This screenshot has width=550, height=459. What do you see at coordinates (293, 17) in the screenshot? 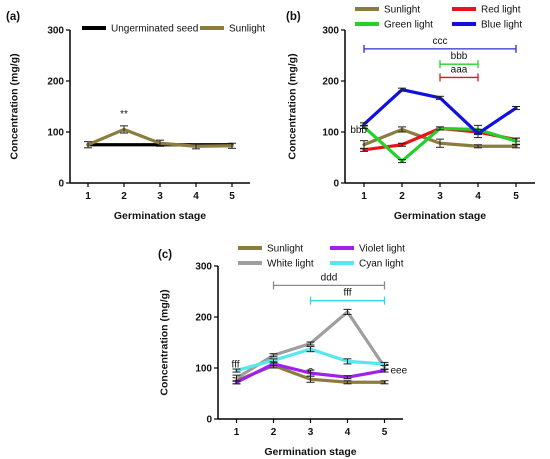
I see `panel-label: (b)` at bounding box center [293, 17].